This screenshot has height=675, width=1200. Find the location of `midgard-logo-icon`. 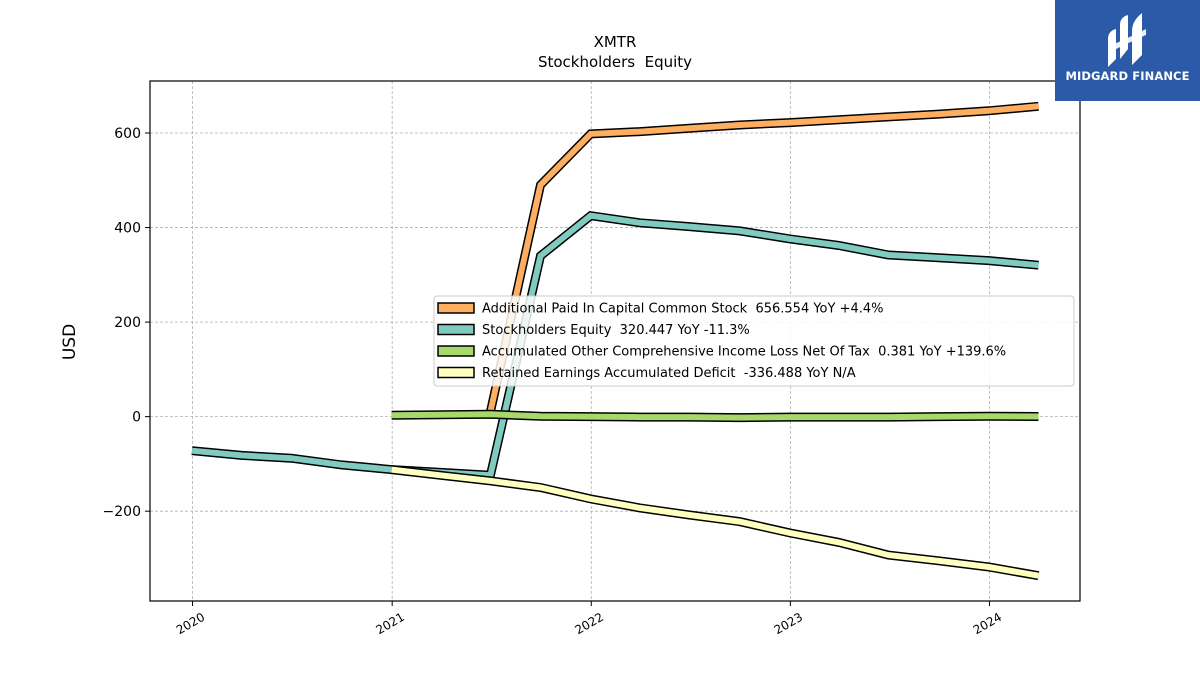

midgard-logo-icon is located at coordinates (1127, 40).